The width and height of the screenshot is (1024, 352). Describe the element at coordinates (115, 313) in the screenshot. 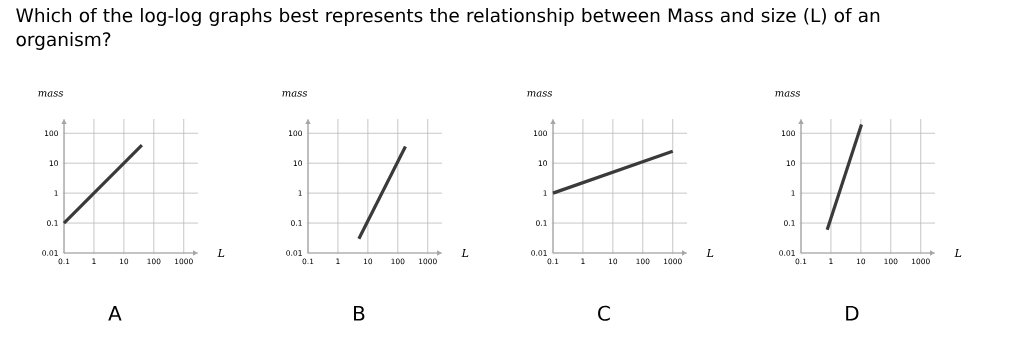

I see `text: A` at that location.